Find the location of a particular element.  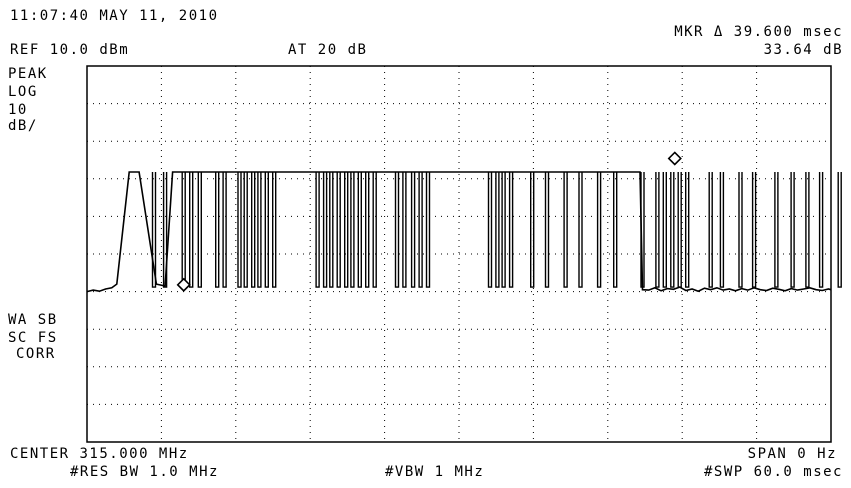

attenuation: AT 20 dB is located at coordinates (328, 50).